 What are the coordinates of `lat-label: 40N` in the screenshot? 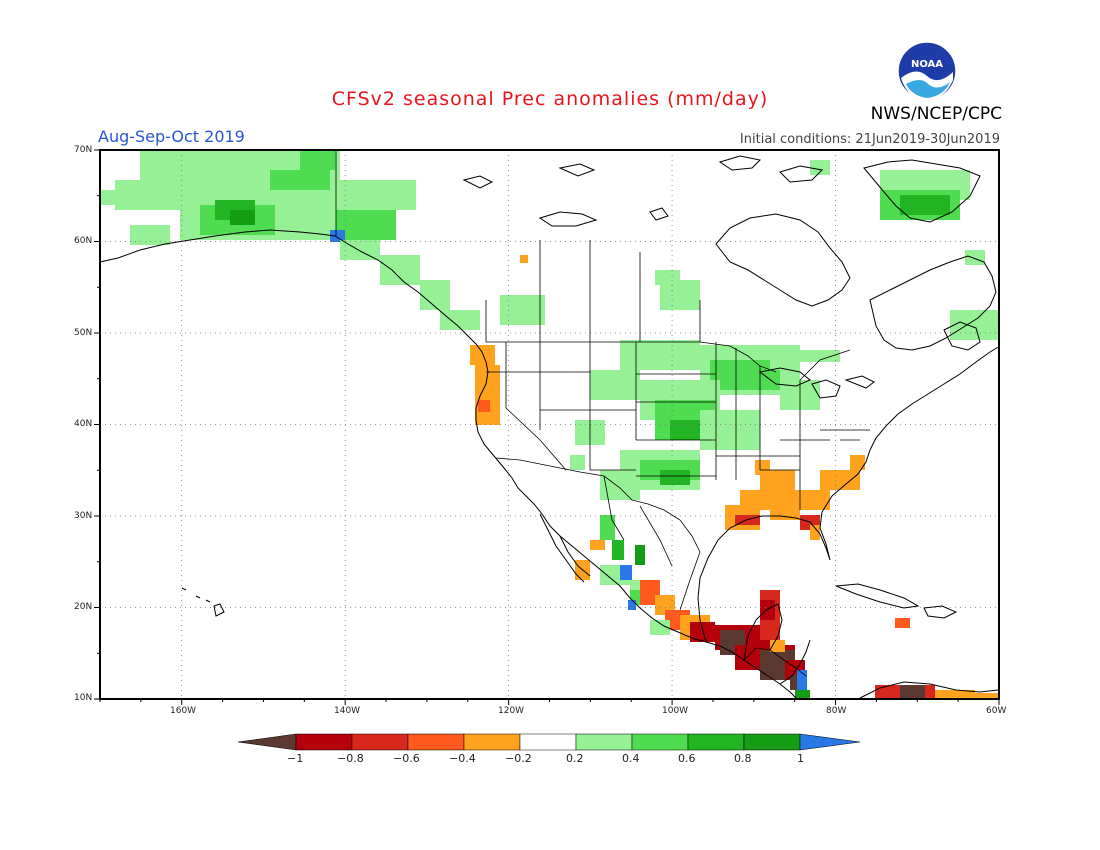 It's located at (83, 424).